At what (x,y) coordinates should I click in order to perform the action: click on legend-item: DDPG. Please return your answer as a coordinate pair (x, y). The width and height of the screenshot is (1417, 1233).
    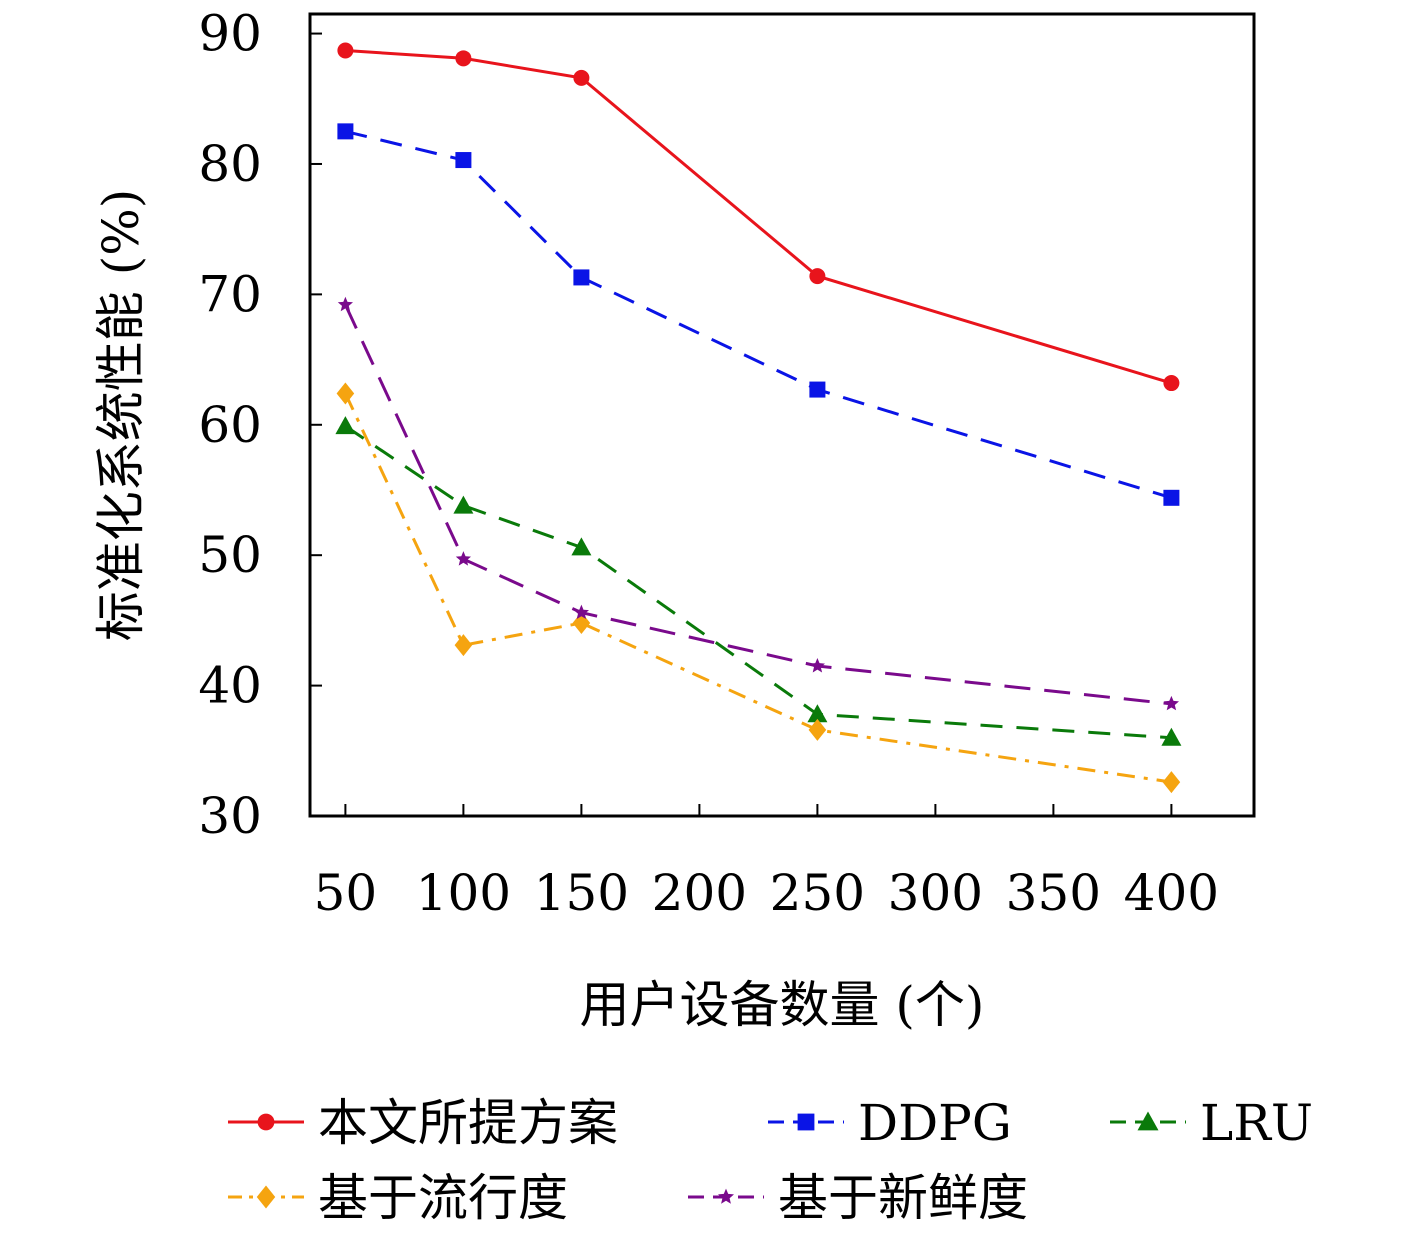
    Looking at the image, I should click on (890, 1123).